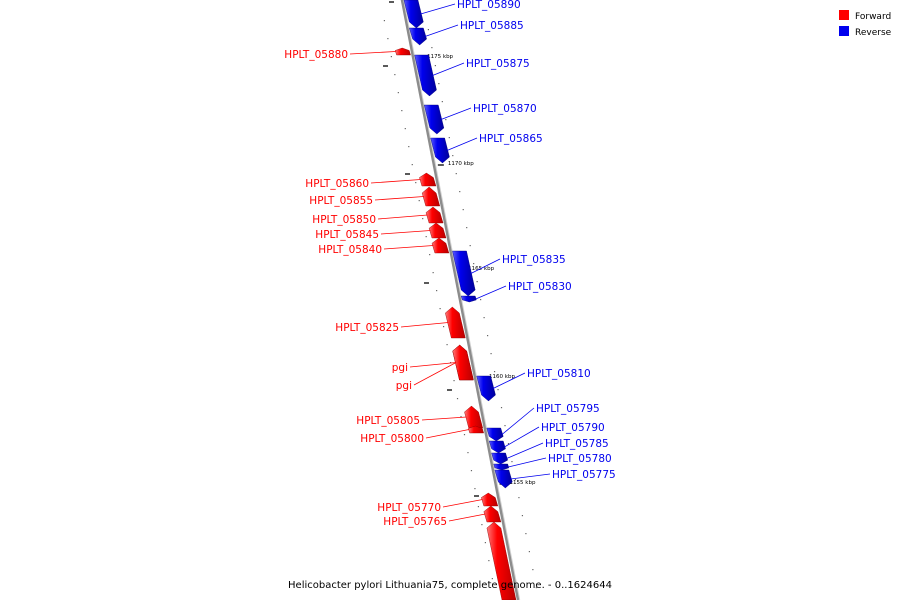  What do you see at coordinates (337, 184) in the screenshot?
I see `gene-label: HPLT_05860` at bounding box center [337, 184].